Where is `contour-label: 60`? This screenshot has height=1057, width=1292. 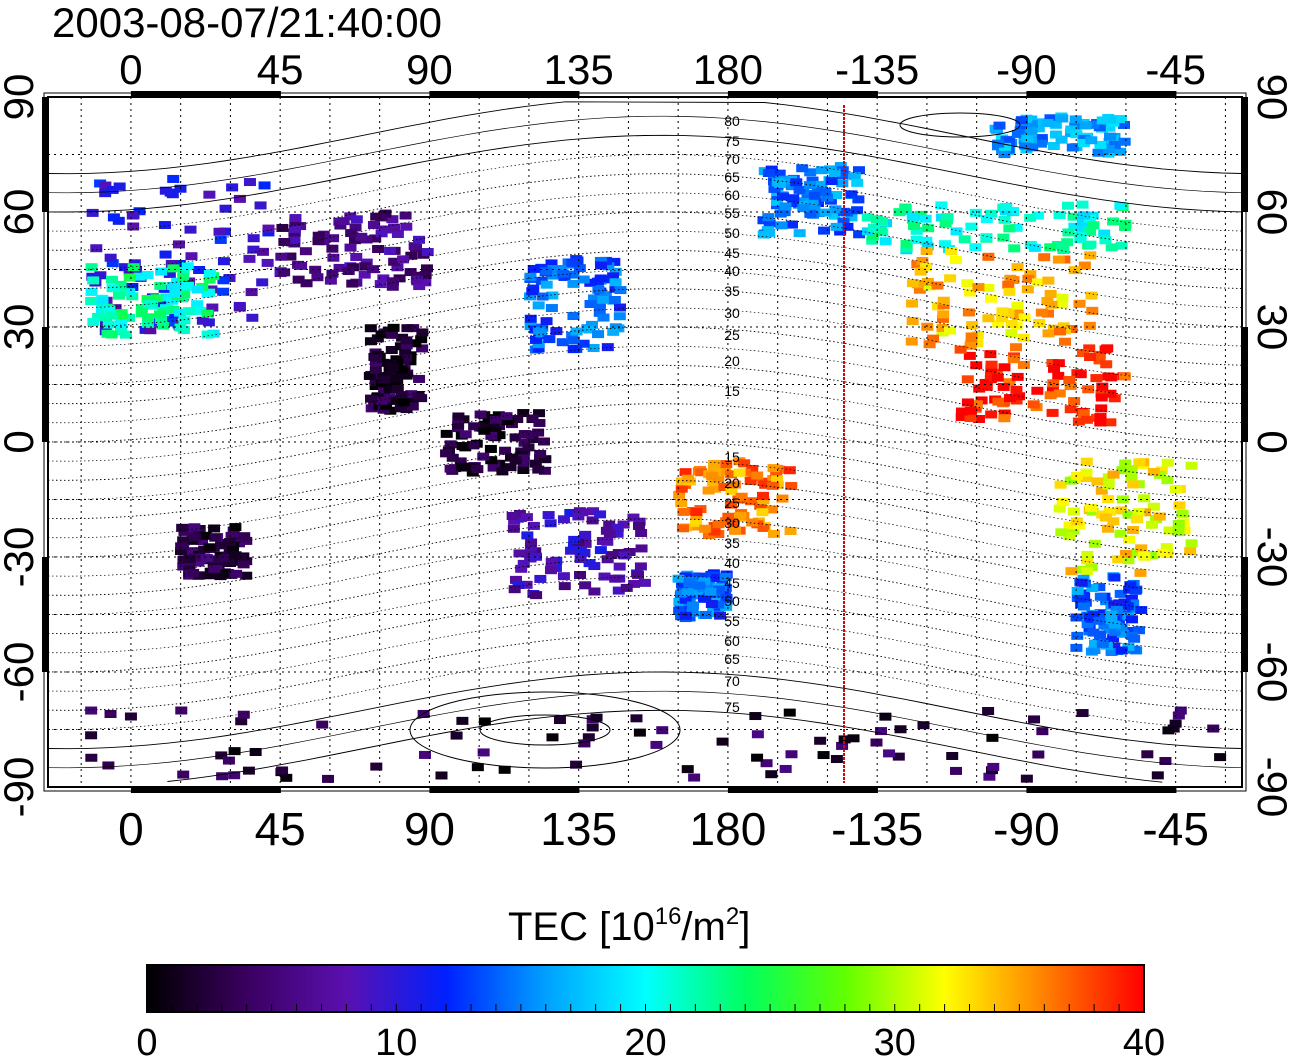 contour-label: 60 is located at coordinates (732, 641).